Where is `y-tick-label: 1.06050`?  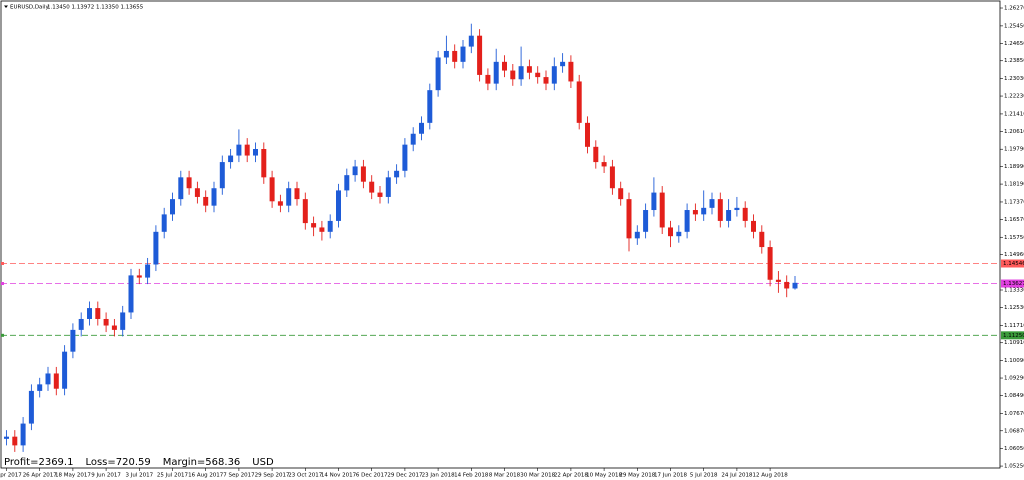
y-tick-label: 1.06050 is located at coordinates (1014, 449).